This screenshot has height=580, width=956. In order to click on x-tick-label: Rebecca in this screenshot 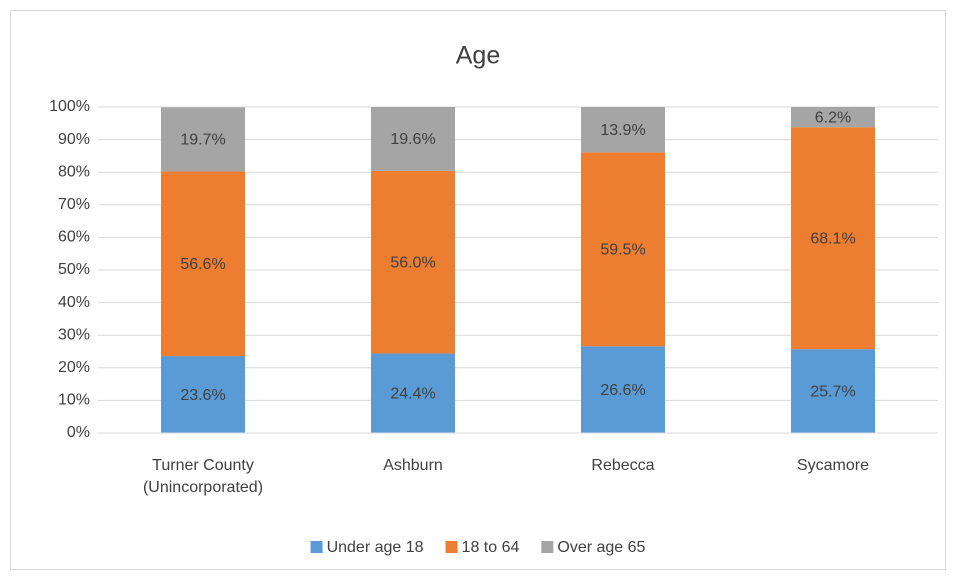, I will do `click(623, 465)`.